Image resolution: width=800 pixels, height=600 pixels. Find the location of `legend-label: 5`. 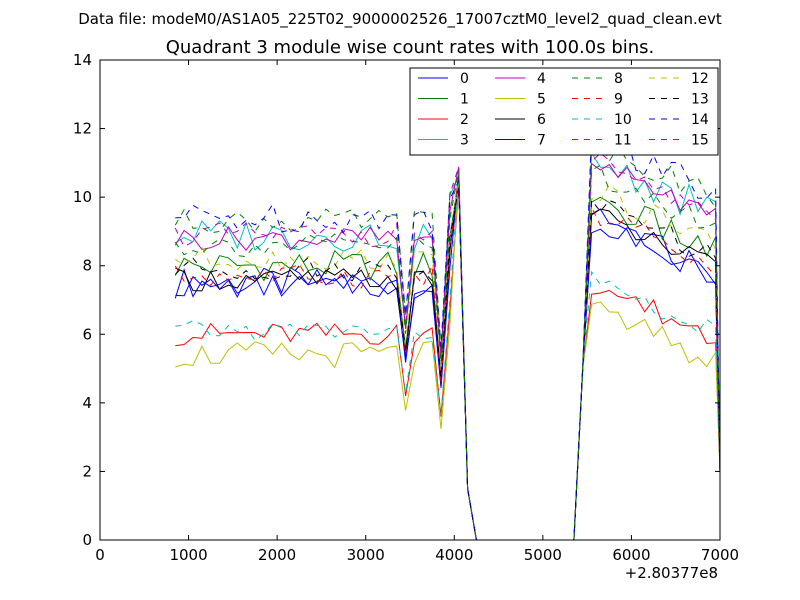

legend-label: 5 is located at coordinates (541, 100).